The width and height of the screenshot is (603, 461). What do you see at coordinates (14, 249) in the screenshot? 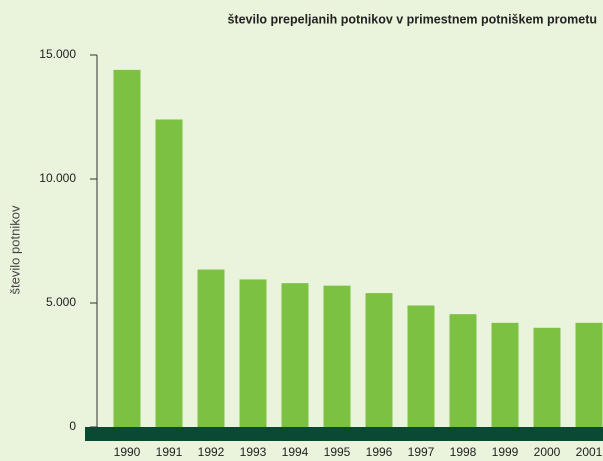
I see `y-axis-label: število potnikov` at bounding box center [14, 249].